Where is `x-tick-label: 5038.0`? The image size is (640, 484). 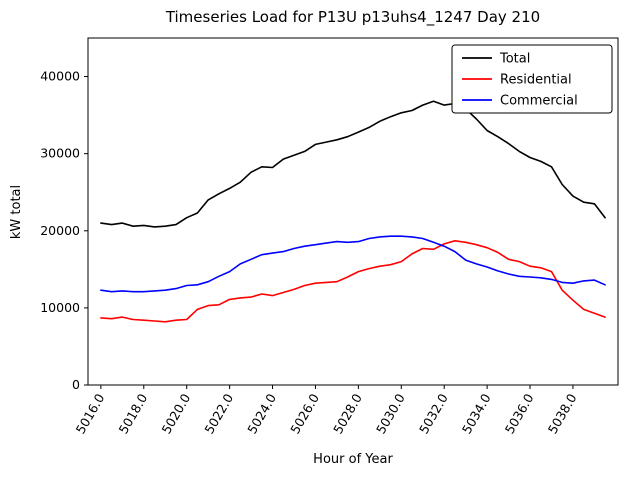 x-tick-label: 5038.0 is located at coordinates (562, 413).